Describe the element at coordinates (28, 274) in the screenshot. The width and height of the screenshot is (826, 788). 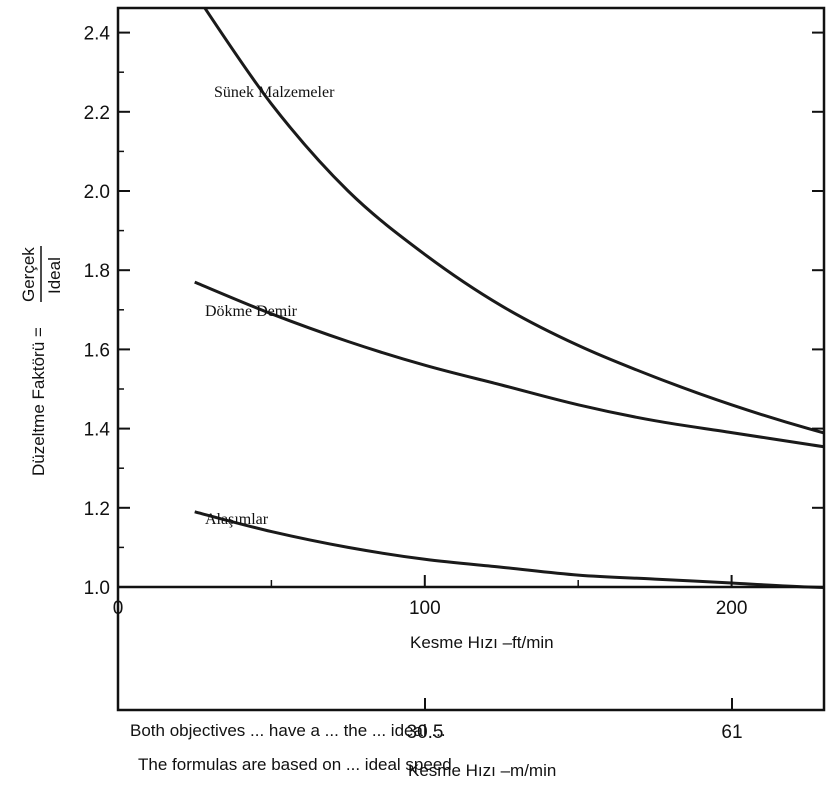
I see `y-axis-title-numerator: Gerçek` at that location.